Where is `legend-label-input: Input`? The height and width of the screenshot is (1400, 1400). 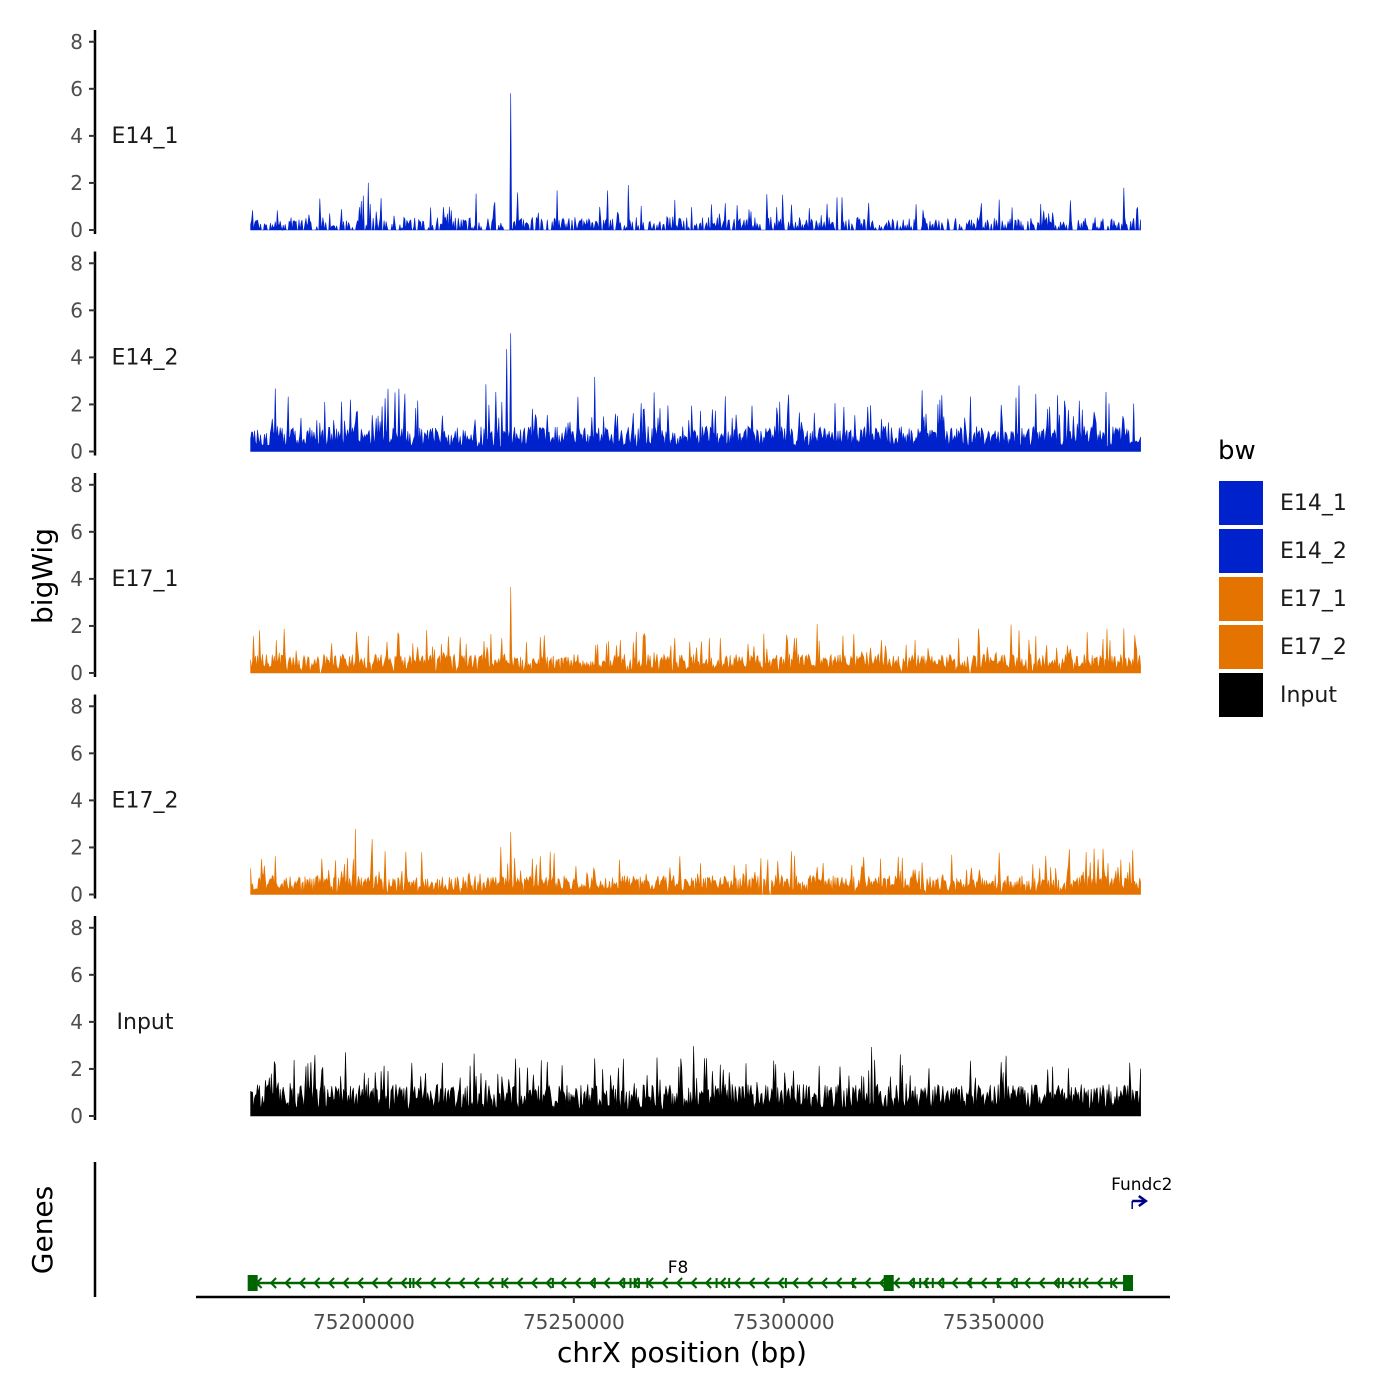 legend-label-input: Input is located at coordinates (1308, 695).